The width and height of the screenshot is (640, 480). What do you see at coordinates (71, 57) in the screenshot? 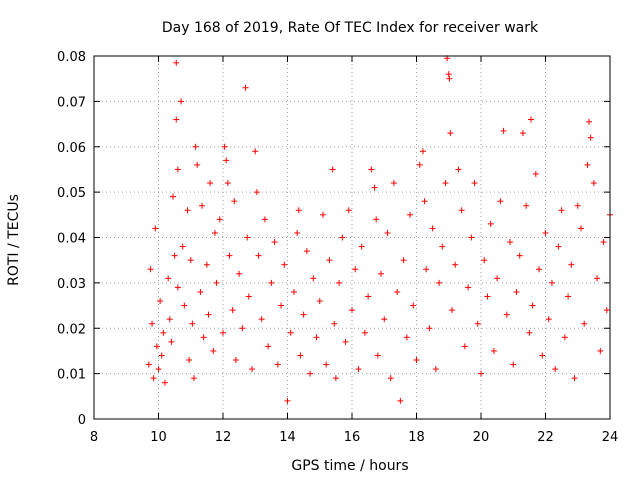
I see `y-tick-label: 0.08` at bounding box center [71, 57].